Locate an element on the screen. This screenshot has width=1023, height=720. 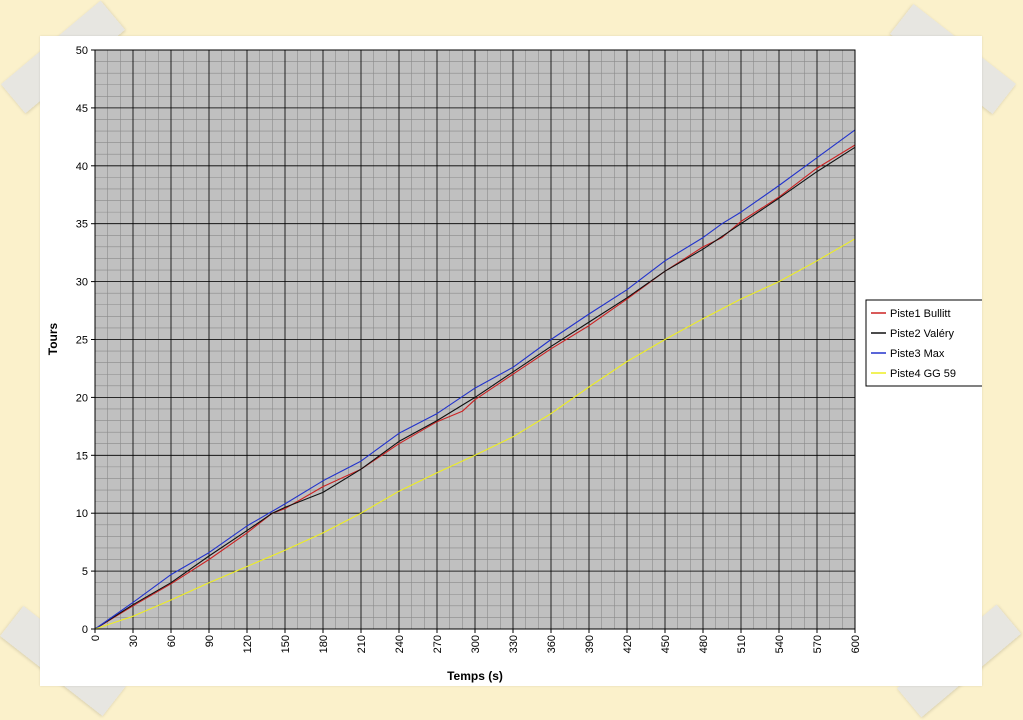
y-tick-labels: 0 5 10 15 20 25 30 35 40 45 50 is located at coordinates (82, 340).